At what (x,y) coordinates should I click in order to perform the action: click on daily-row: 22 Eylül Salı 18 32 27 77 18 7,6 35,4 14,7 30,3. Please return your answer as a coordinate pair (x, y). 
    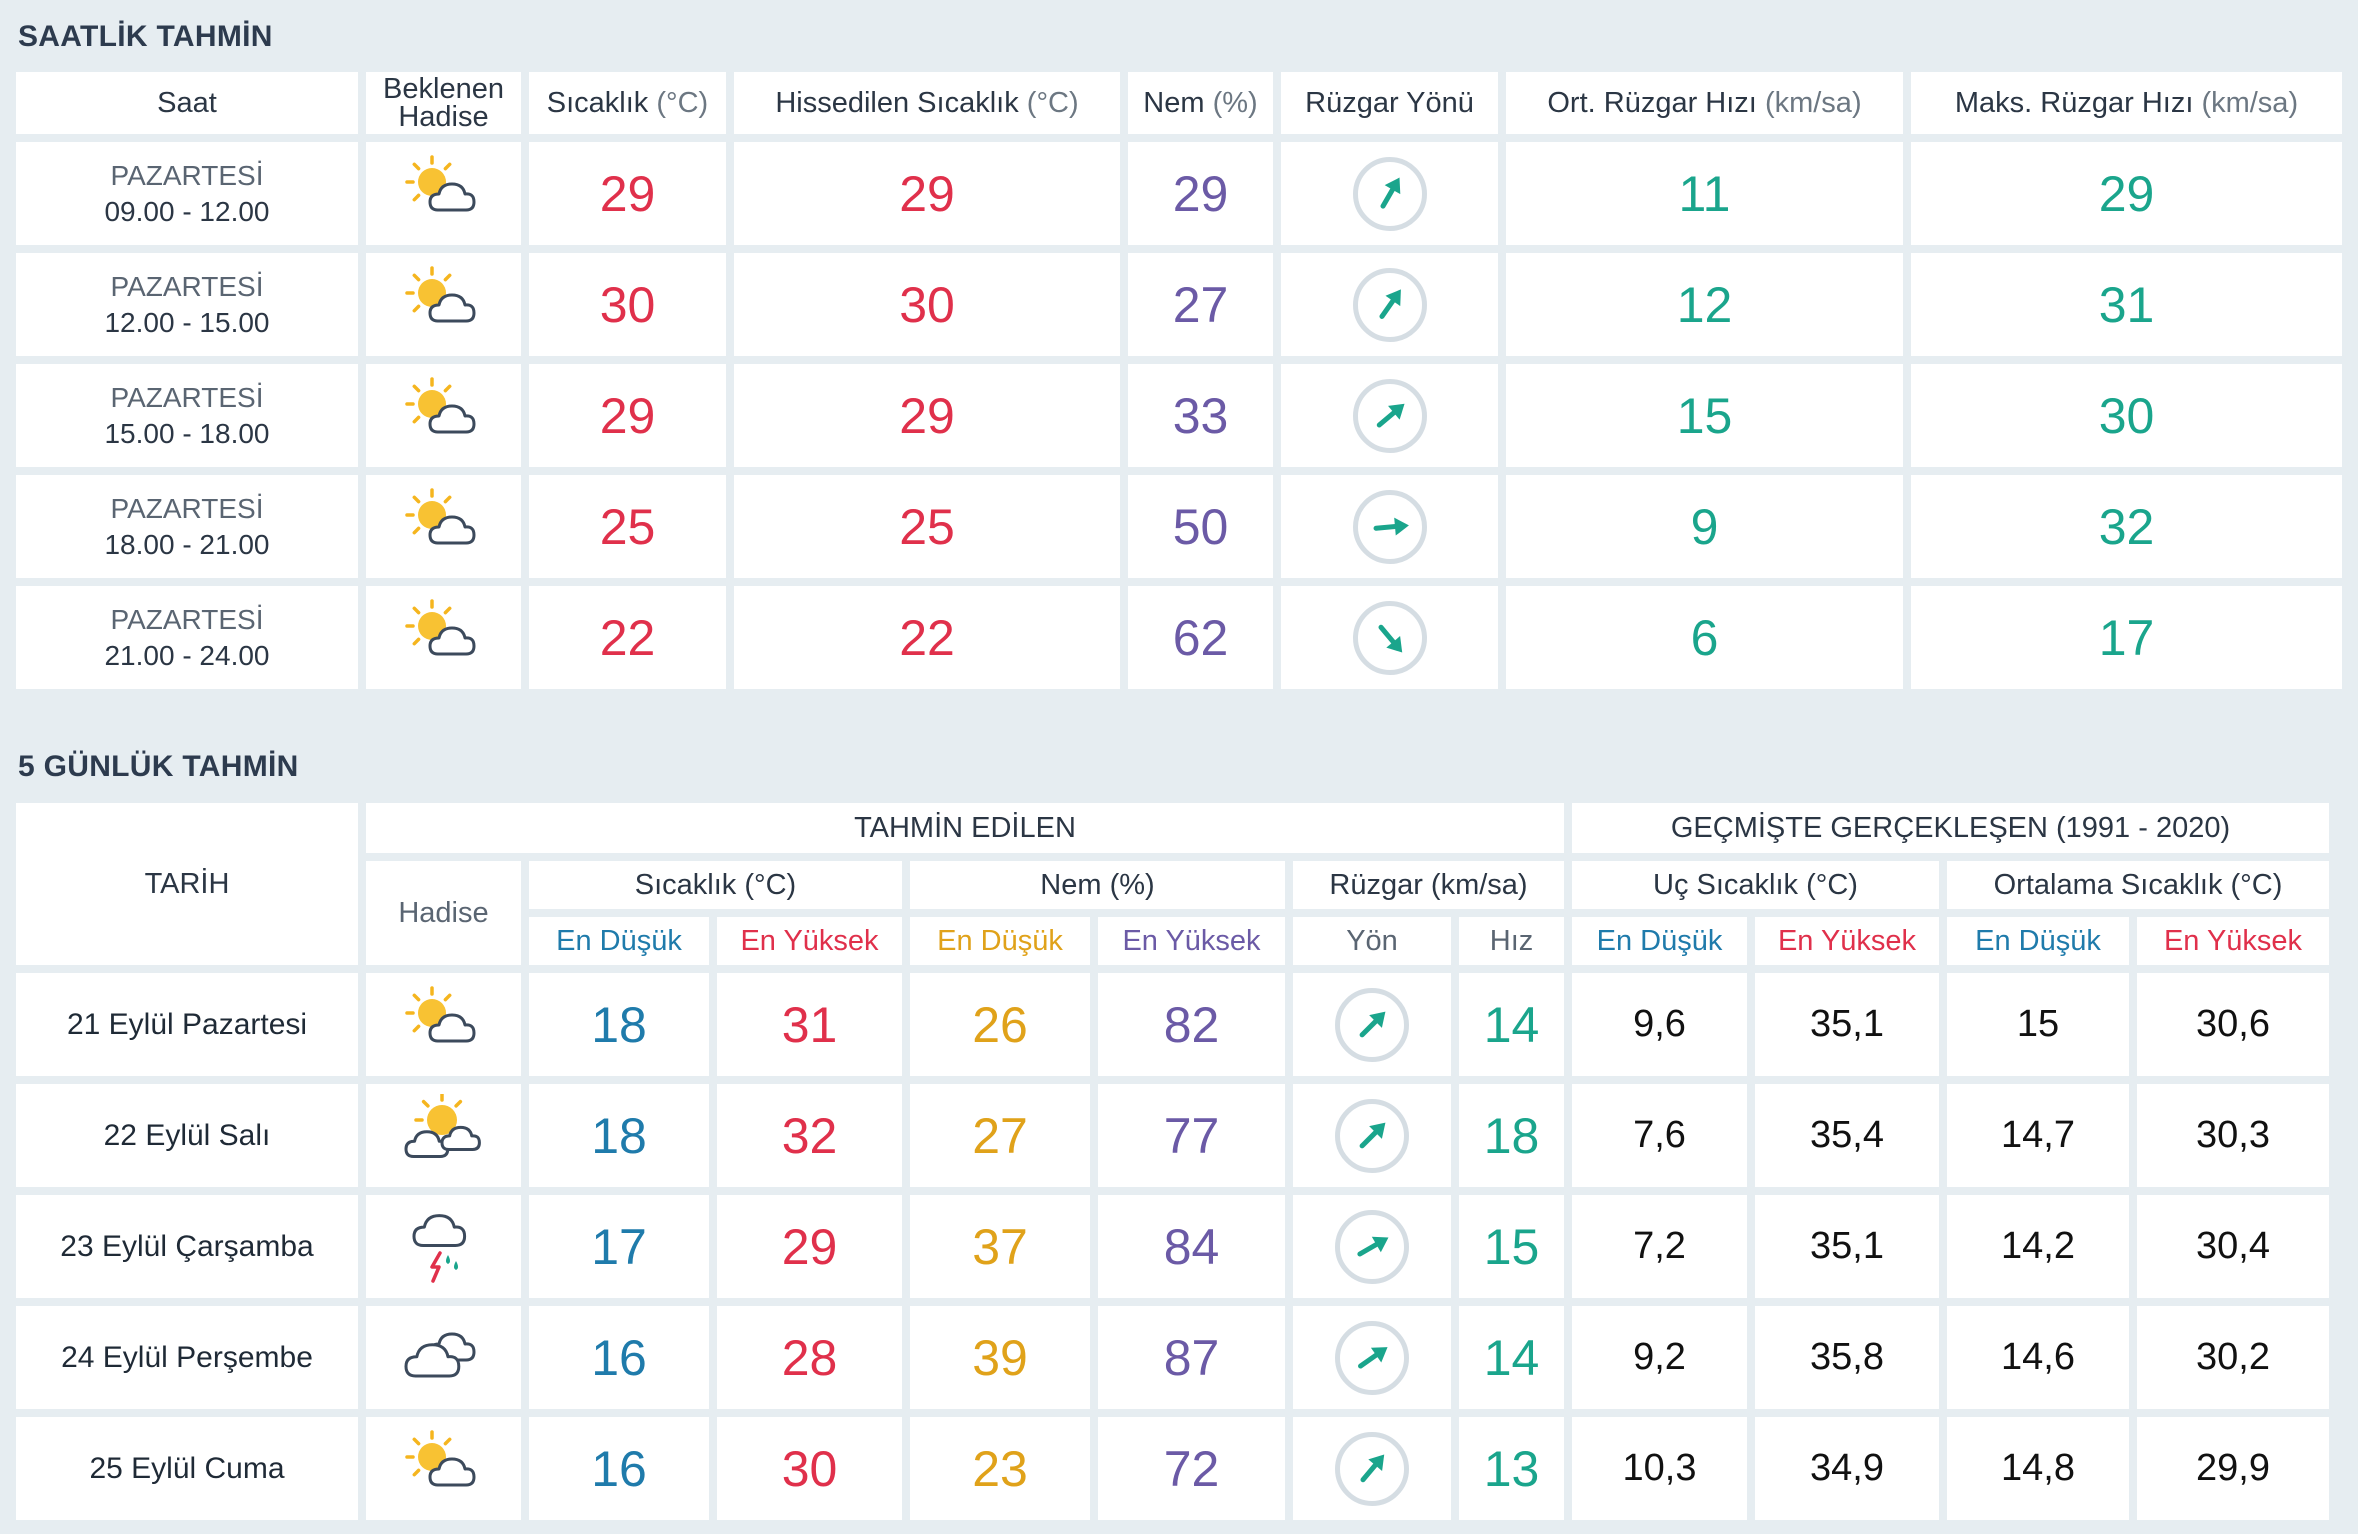
    Looking at the image, I should click on (1172, 1135).